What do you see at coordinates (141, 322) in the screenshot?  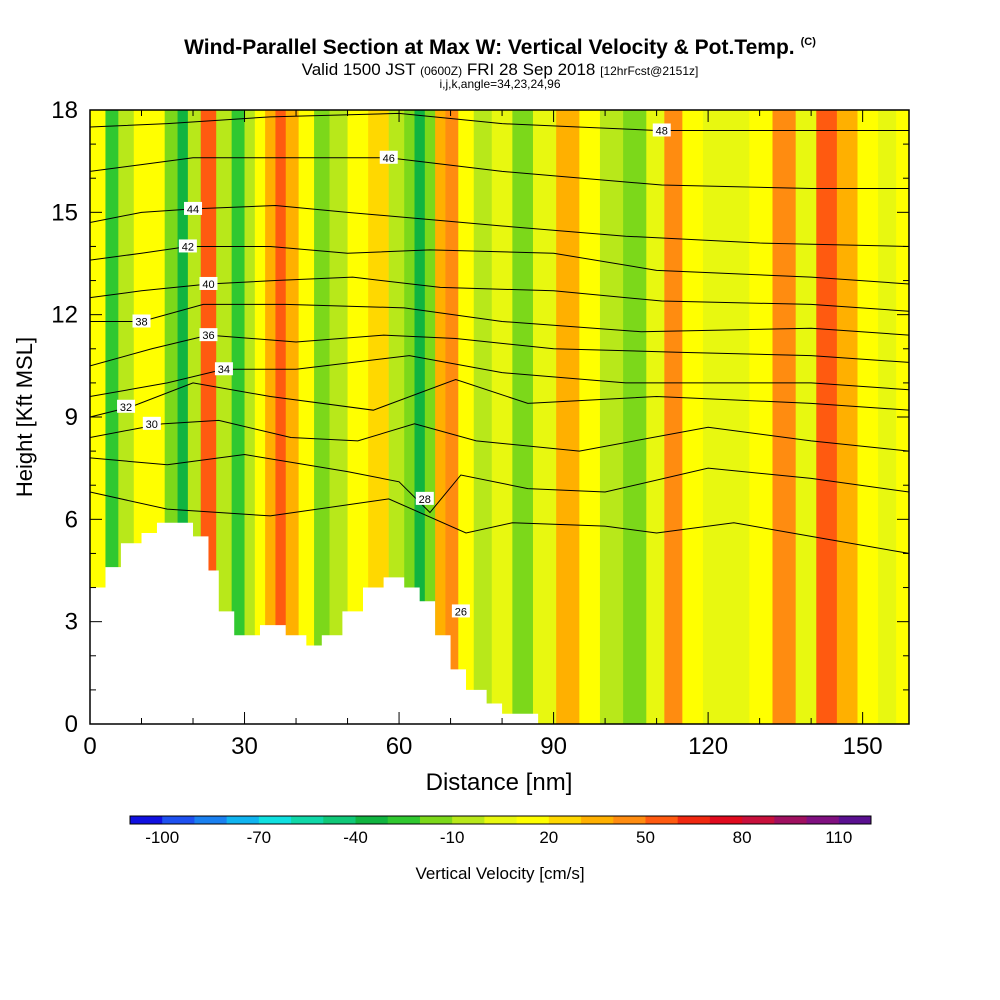 I see `contour-label-text: 38` at bounding box center [141, 322].